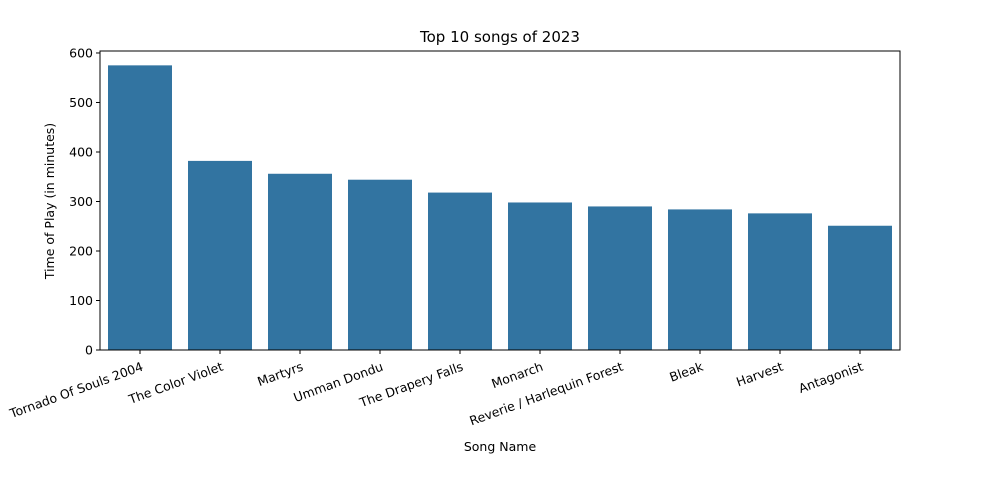 The width and height of the screenshot is (1000, 500). Describe the element at coordinates (81, 250) in the screenshot. I see `y-tick-label-2: 200` at that location.